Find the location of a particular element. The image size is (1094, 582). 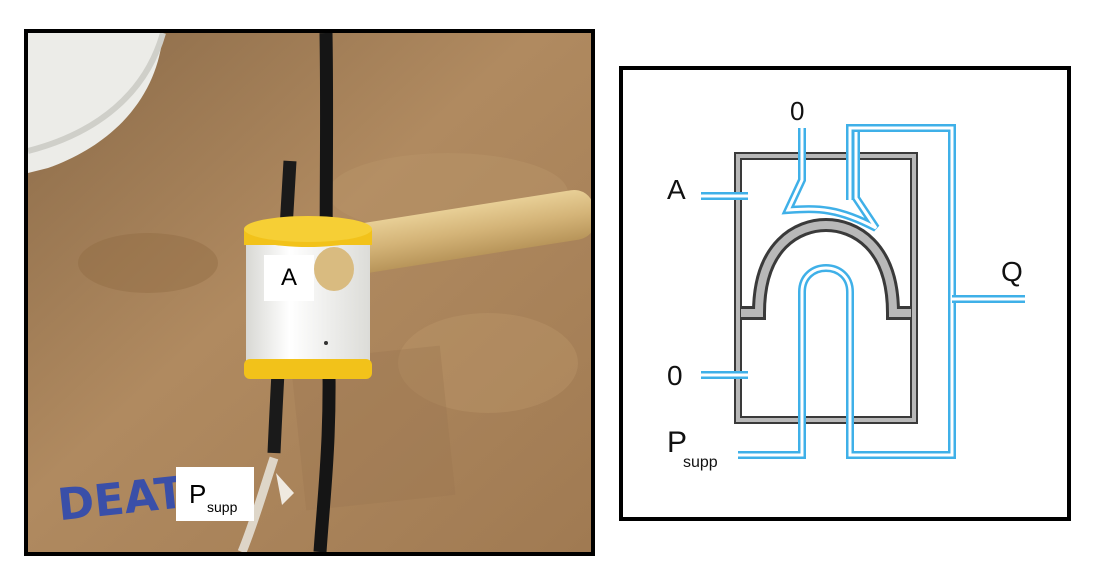

label-psupp-sub: supp is located at coordinates (222, 507).